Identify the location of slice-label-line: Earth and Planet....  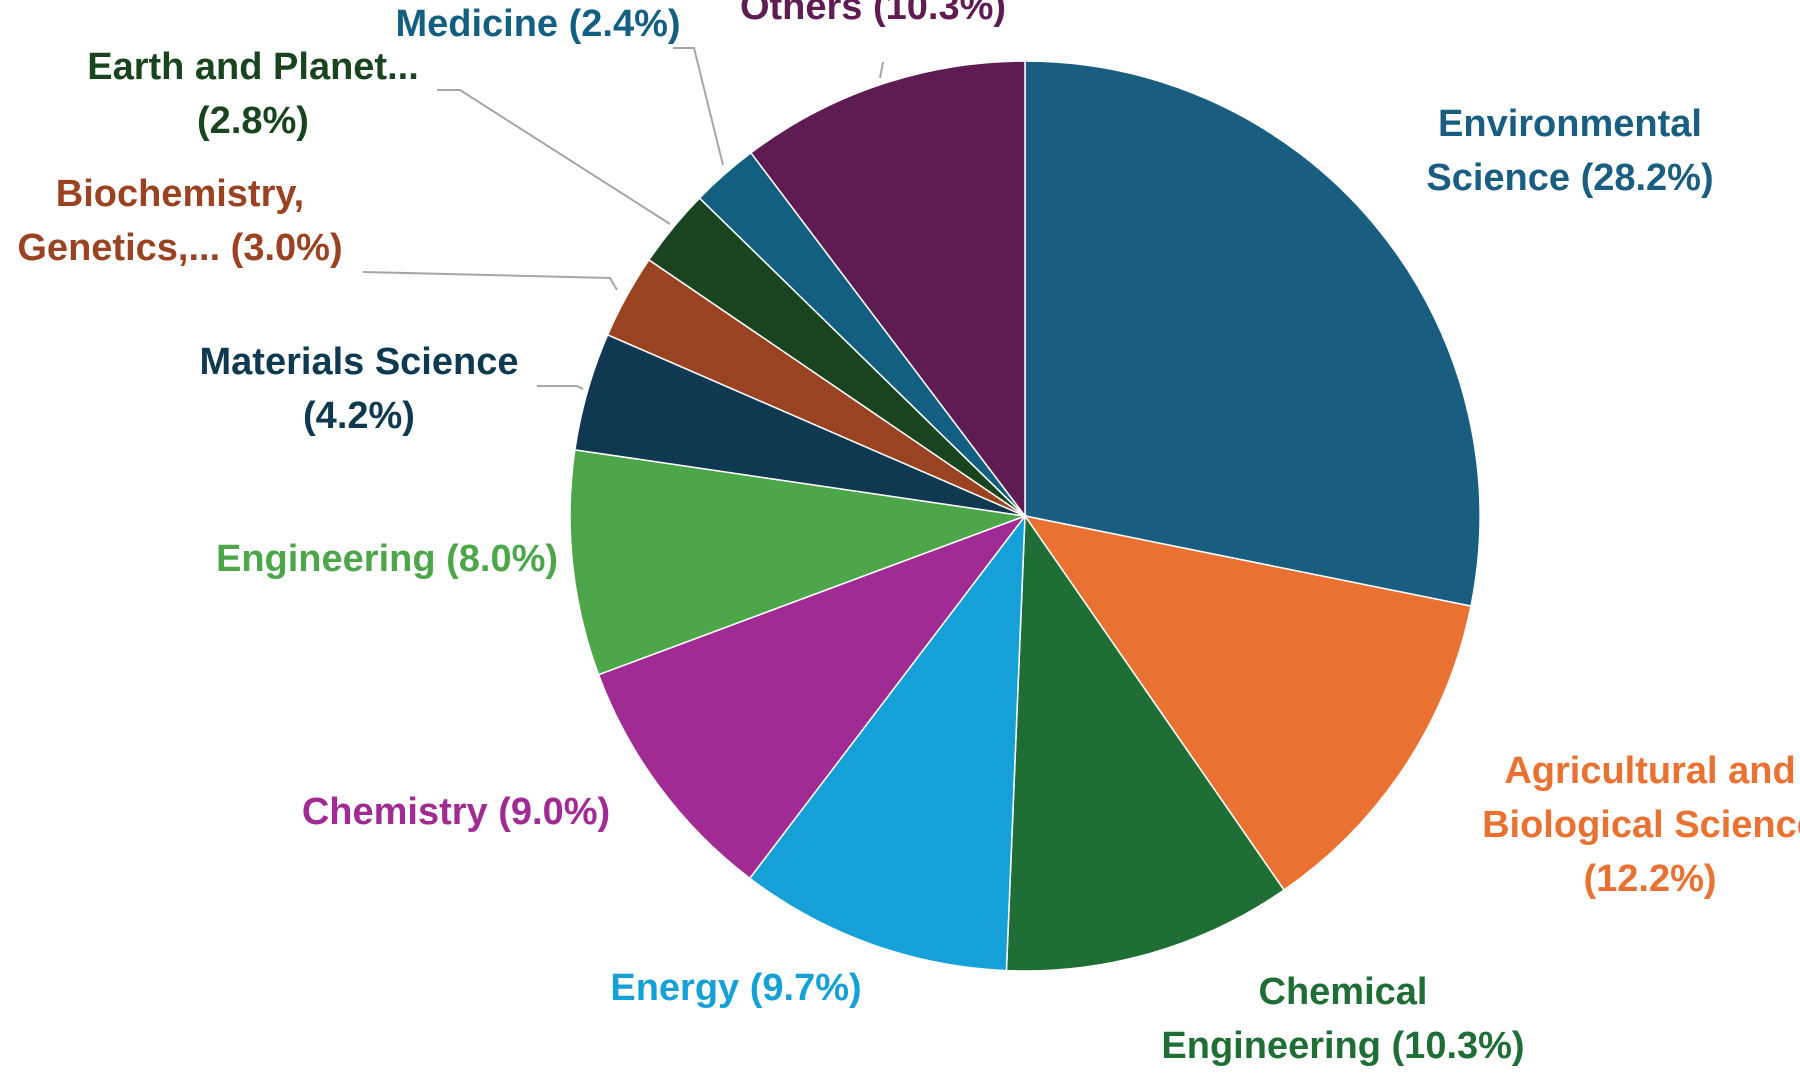
(253, 67).